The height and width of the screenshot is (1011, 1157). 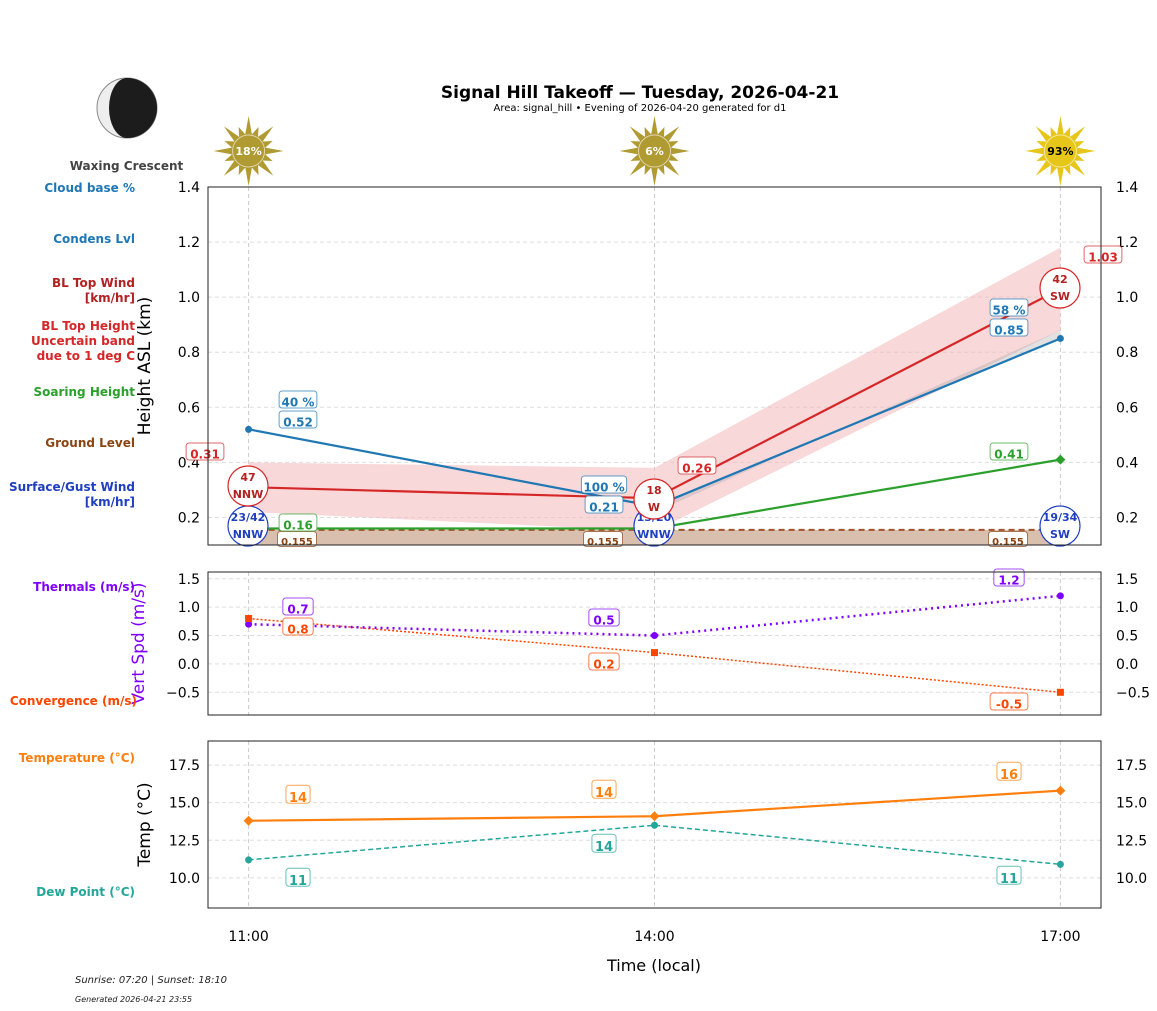 I want to click on x-axis-label: Time (local), so click(x=653, y=965).